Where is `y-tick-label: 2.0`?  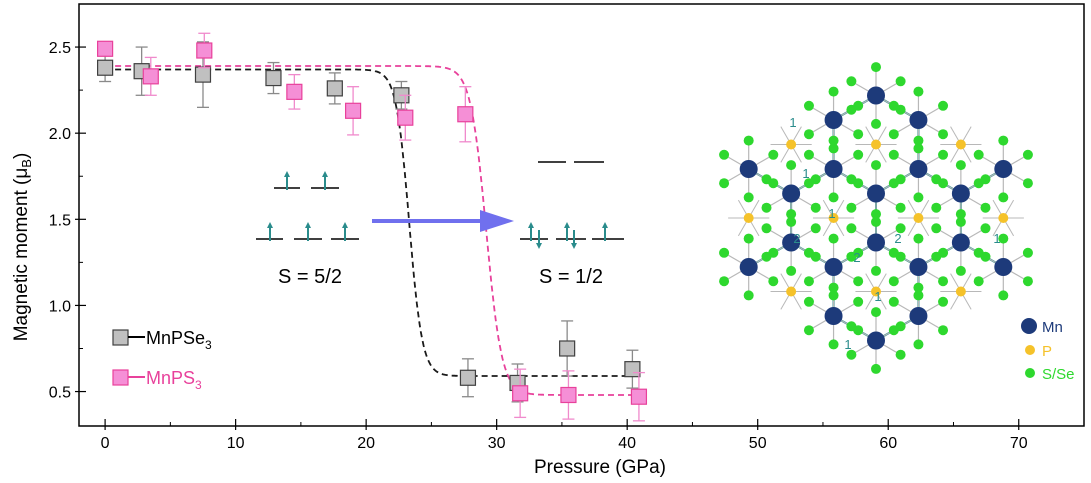 y-tick-label: 2.0 is located at coordinates (60, 134).